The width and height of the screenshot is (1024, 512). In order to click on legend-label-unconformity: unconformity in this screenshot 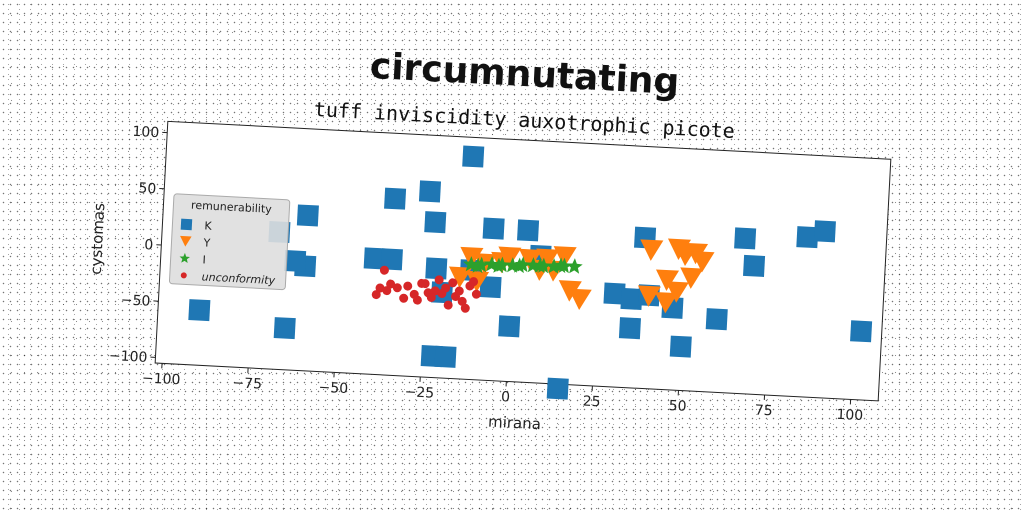, I will do `click(238, 278)`.